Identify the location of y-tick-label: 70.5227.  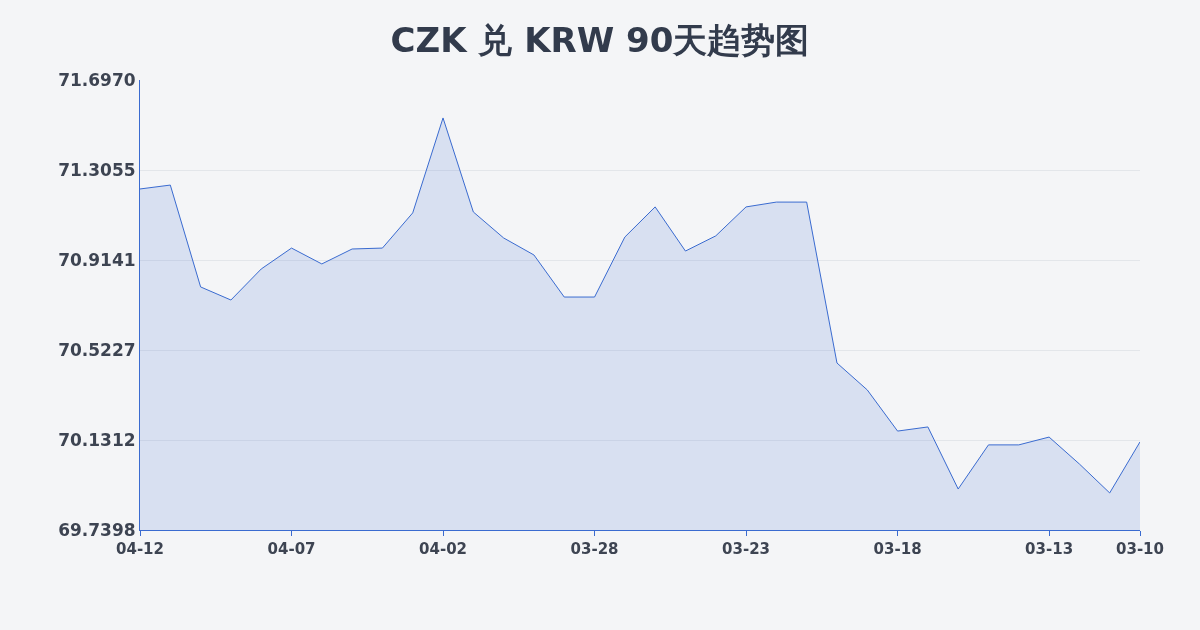
(97, 349).